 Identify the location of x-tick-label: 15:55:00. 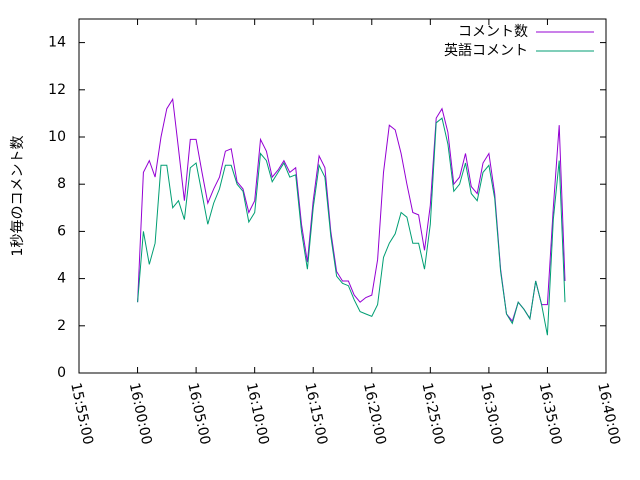
(81, 413).